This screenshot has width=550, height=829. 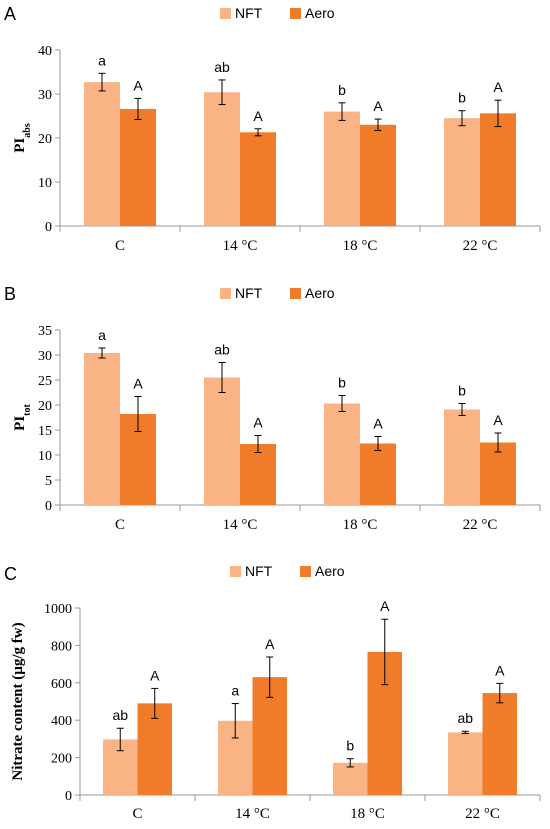 What do you see at coordinates (18, 701) in the screenshot?
I see `y-axis-title-main: Nitrate content (µg/g fw)` at bounding box center [18, 701].